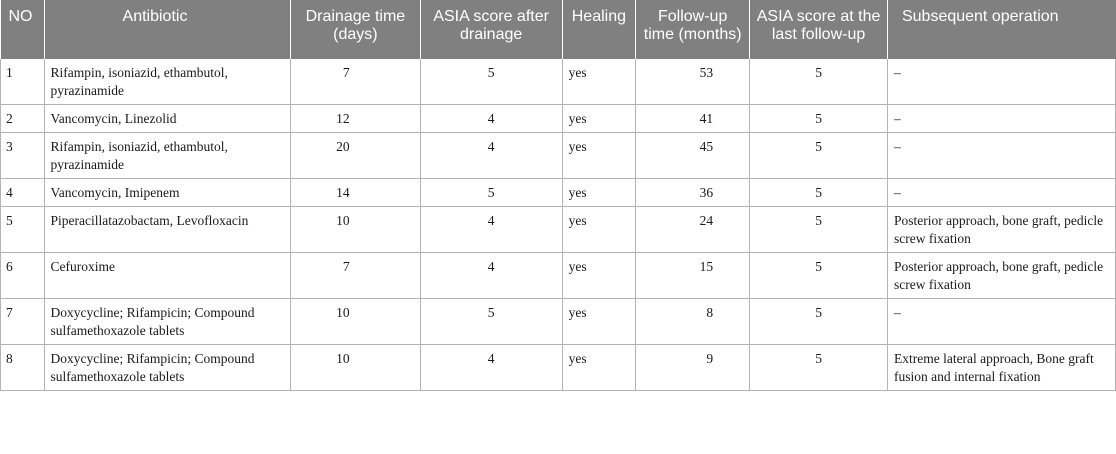 The image size is (1116, 454). What do you see at coordinates (491, 29) in the screenshot?
I see `header-asia-after-drainage: ASIA score after drainage` at bounding box center [491, 29].